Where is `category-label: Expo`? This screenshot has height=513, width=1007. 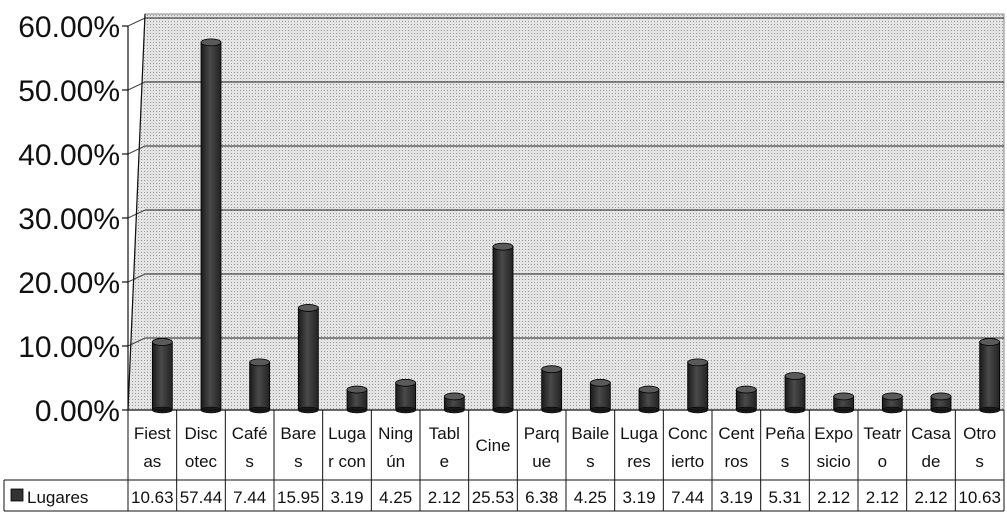
category-label: Expo is located at coordinates (833, 433).